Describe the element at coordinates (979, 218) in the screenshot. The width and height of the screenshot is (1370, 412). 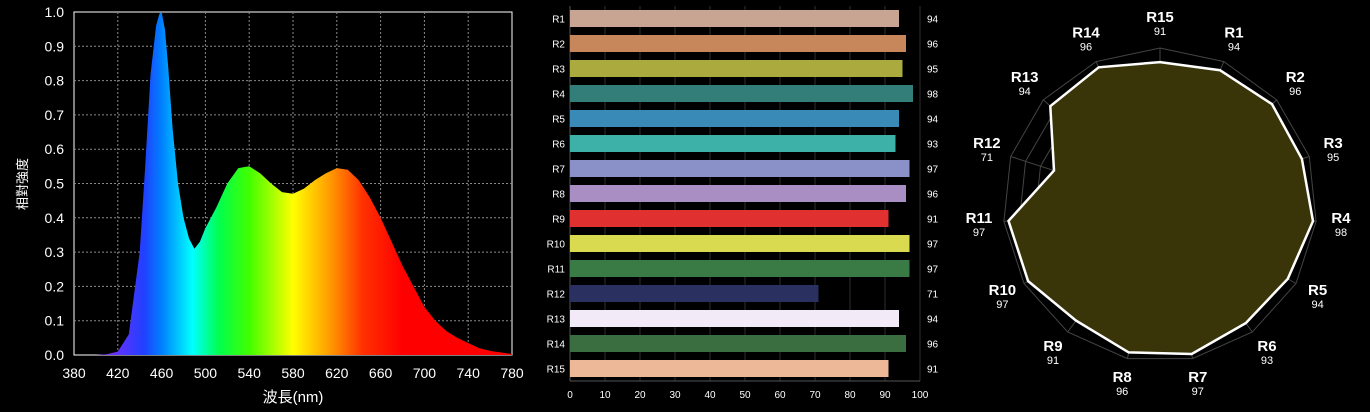
I see `radar-category-label: R11` at that location.